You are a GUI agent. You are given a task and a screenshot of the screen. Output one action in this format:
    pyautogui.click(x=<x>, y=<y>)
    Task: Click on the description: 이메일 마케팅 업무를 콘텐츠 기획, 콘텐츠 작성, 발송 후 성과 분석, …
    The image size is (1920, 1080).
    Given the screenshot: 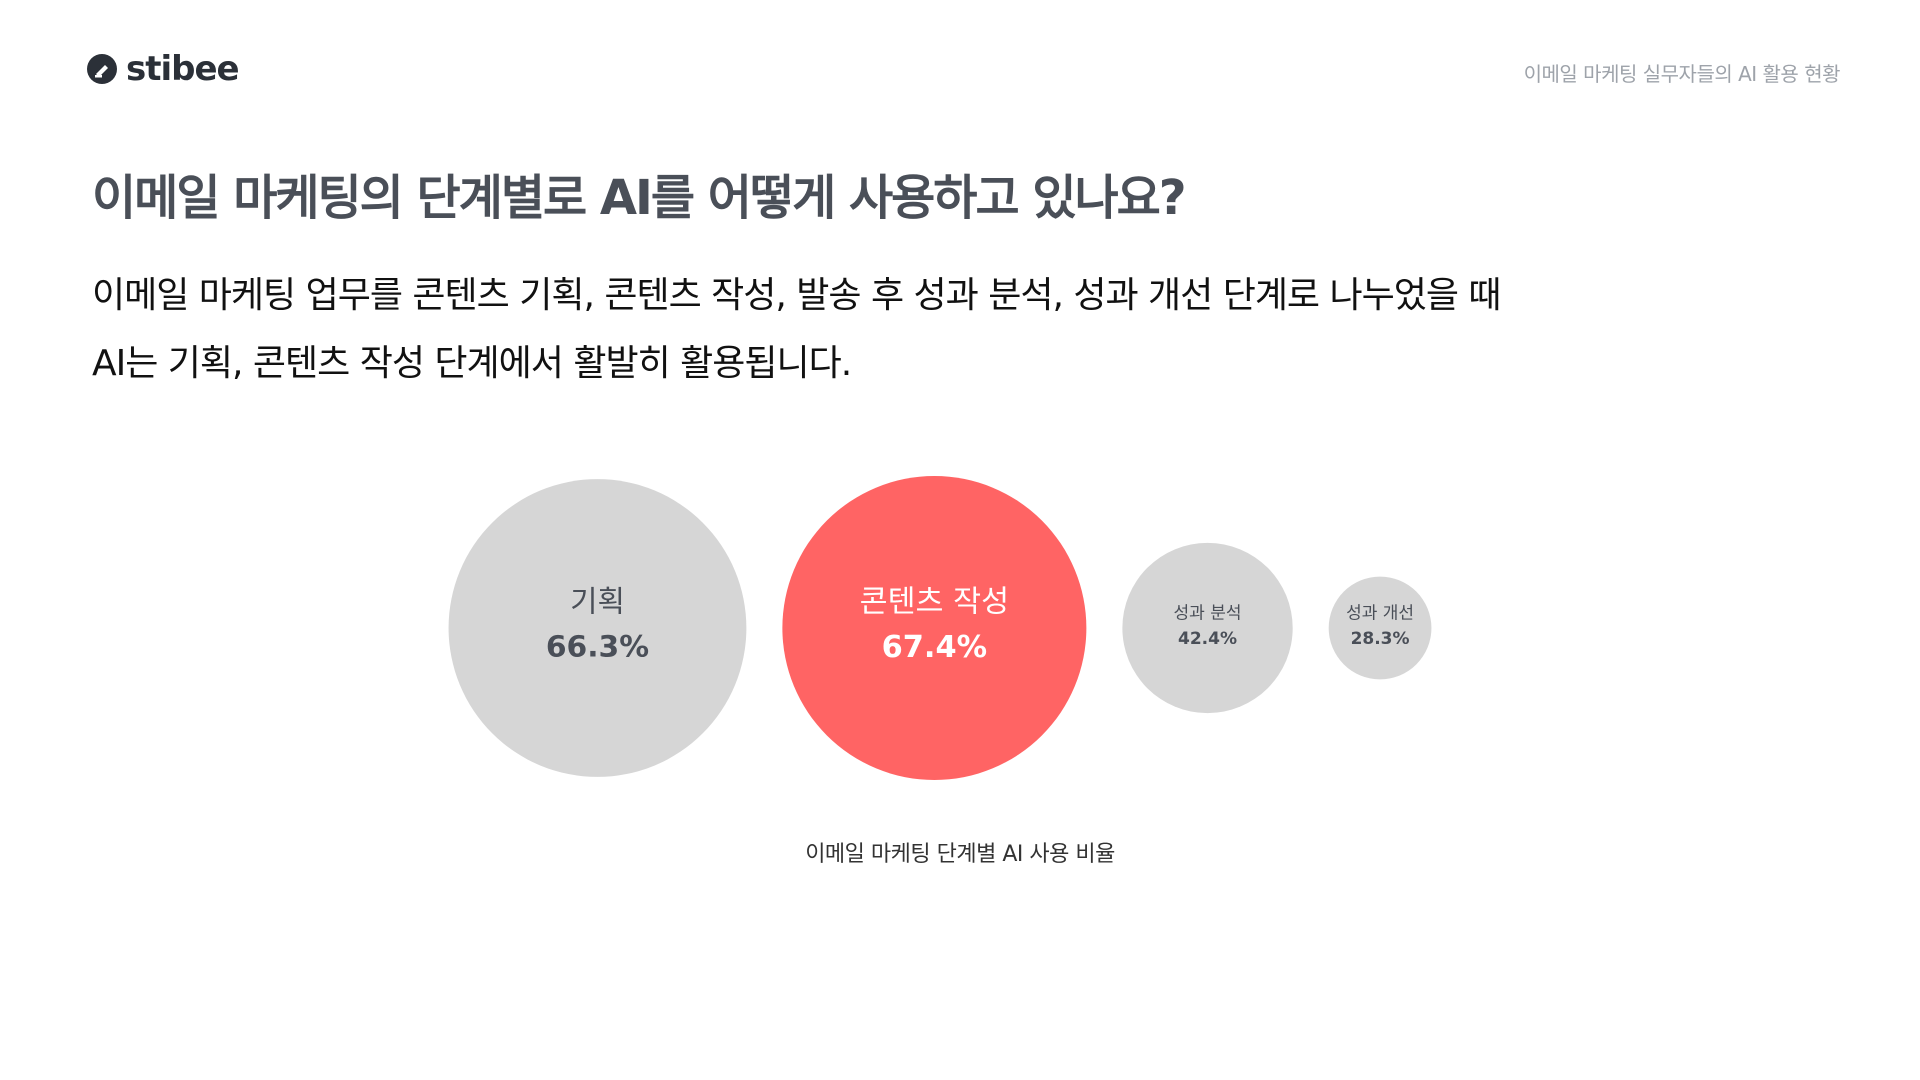 What is the action you would take?
    pyautogui.click(x=797, y=330)
    